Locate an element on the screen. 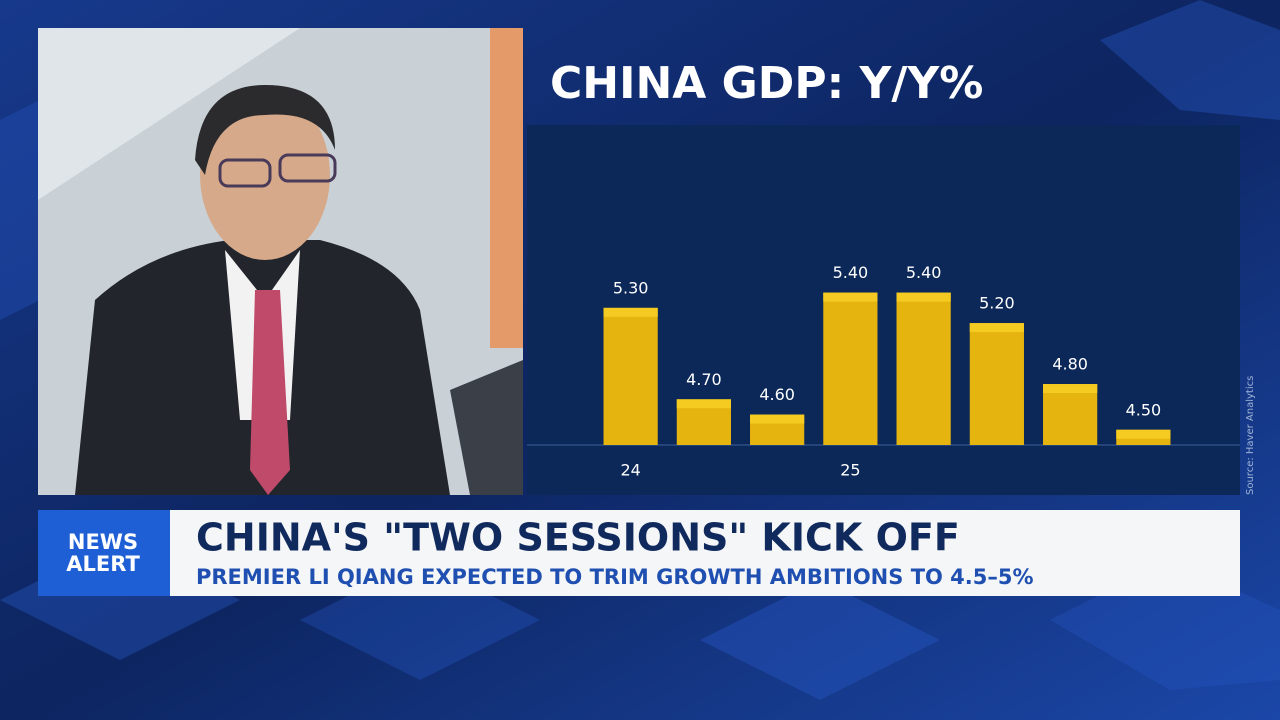 The image size is (1280, 720). bars: 24 5.30 4.70 4.60 25 5.40 5.40 5.20 4.80 4.50 is located at coordinates (887, 371).